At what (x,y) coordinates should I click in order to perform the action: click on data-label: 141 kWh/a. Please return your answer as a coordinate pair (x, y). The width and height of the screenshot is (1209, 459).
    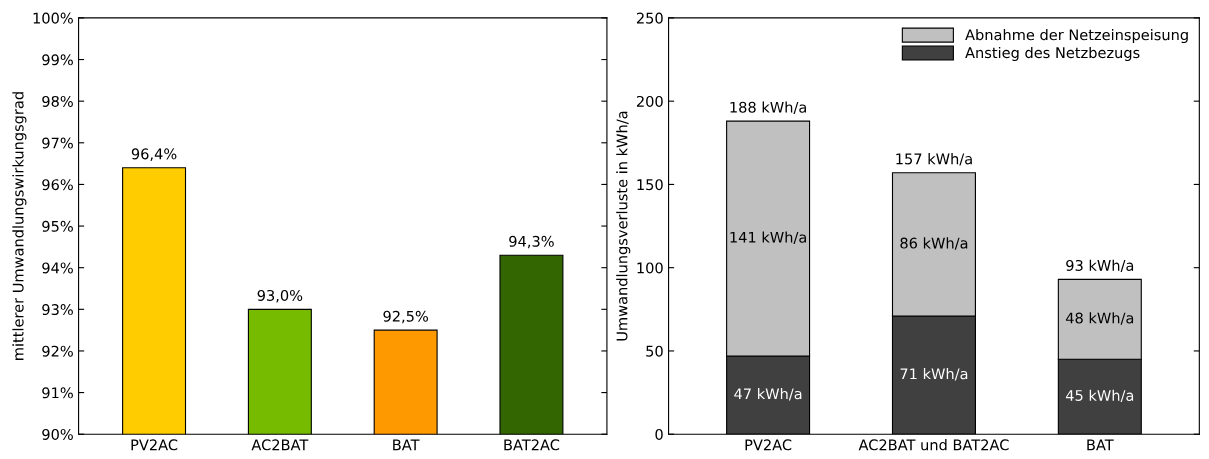
    Looking at the image, I should click on (768, 237).